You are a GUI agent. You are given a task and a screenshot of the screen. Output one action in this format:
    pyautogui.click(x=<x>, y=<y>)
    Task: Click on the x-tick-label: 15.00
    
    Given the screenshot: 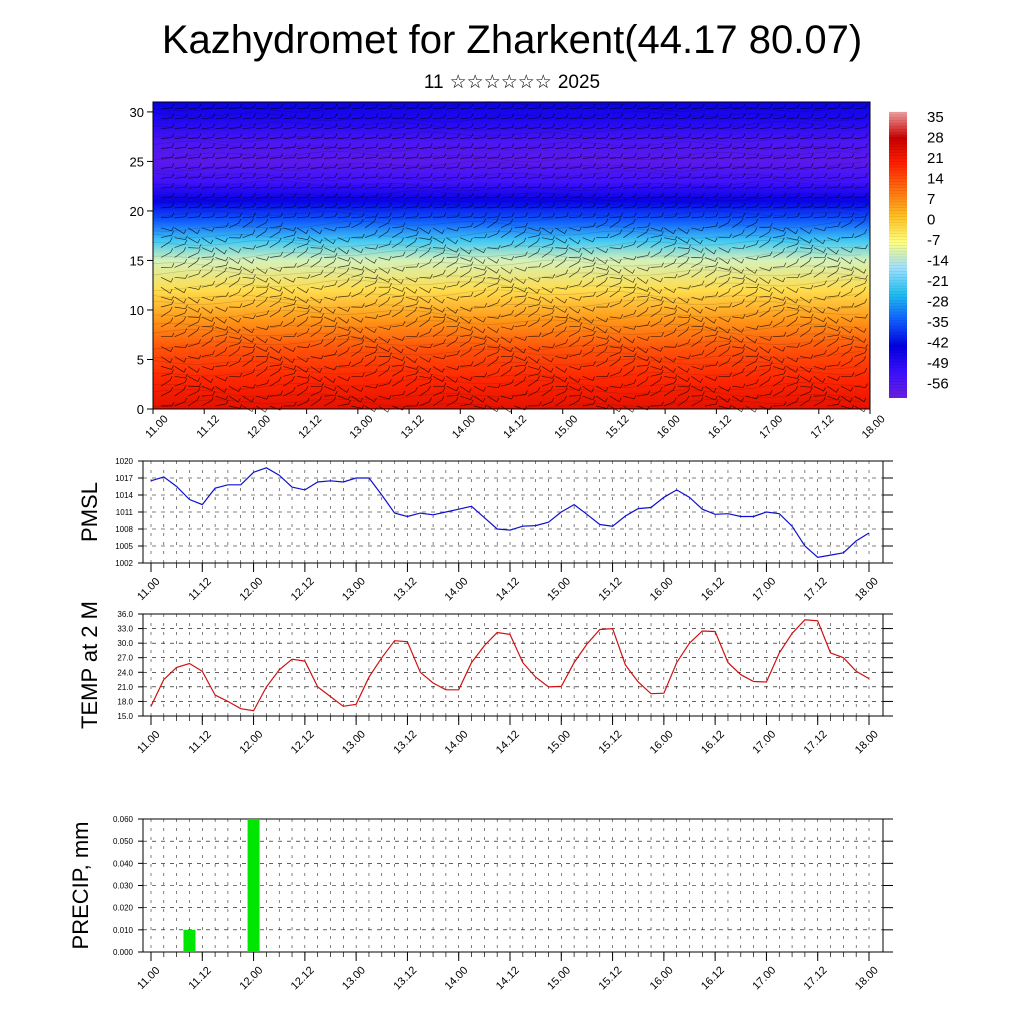 What is the action you would take?
    pyautogui.click(x=559, y=742)
    